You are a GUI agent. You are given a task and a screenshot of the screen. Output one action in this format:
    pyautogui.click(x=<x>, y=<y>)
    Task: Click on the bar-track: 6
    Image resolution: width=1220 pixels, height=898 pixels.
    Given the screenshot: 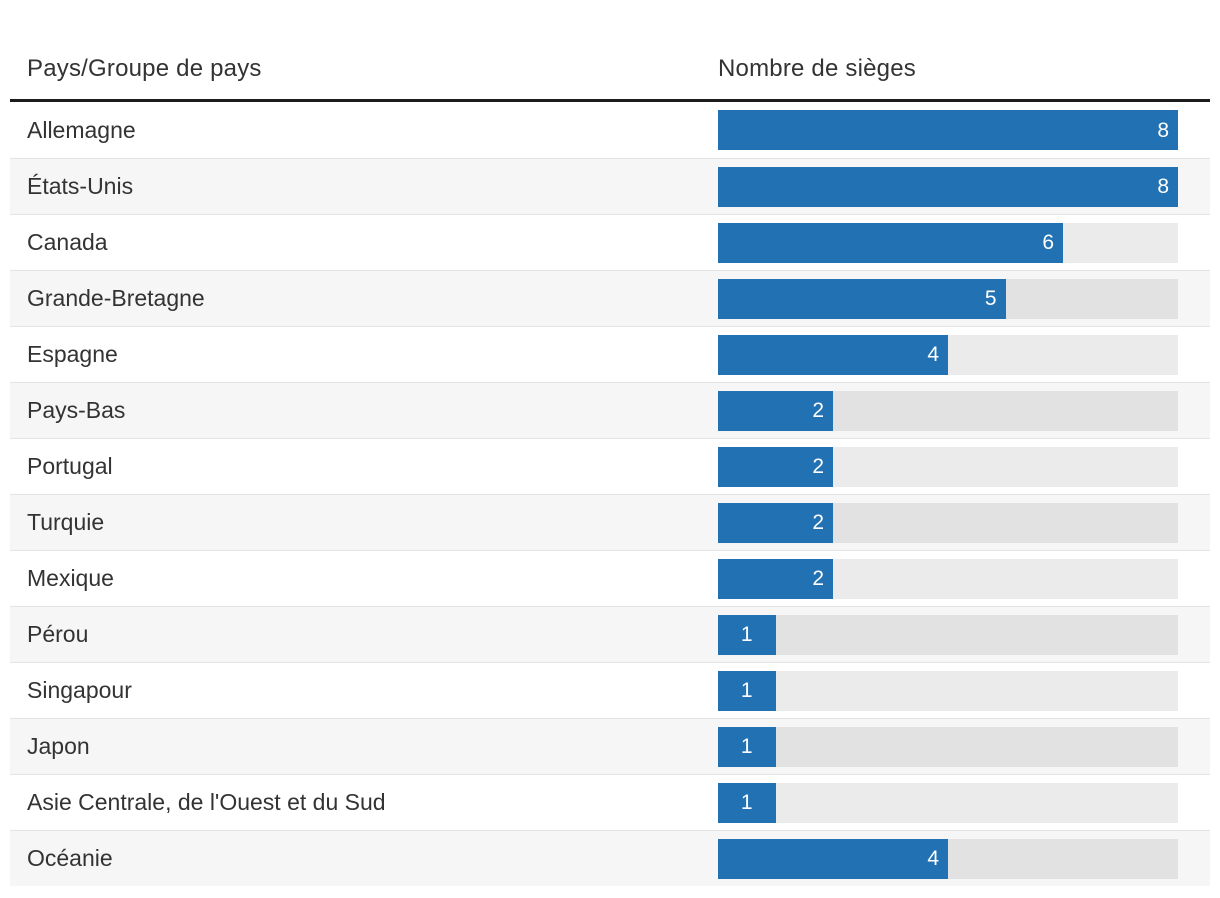 What is the action you would take?
    pyautogui.click(x=948, y=242)
    